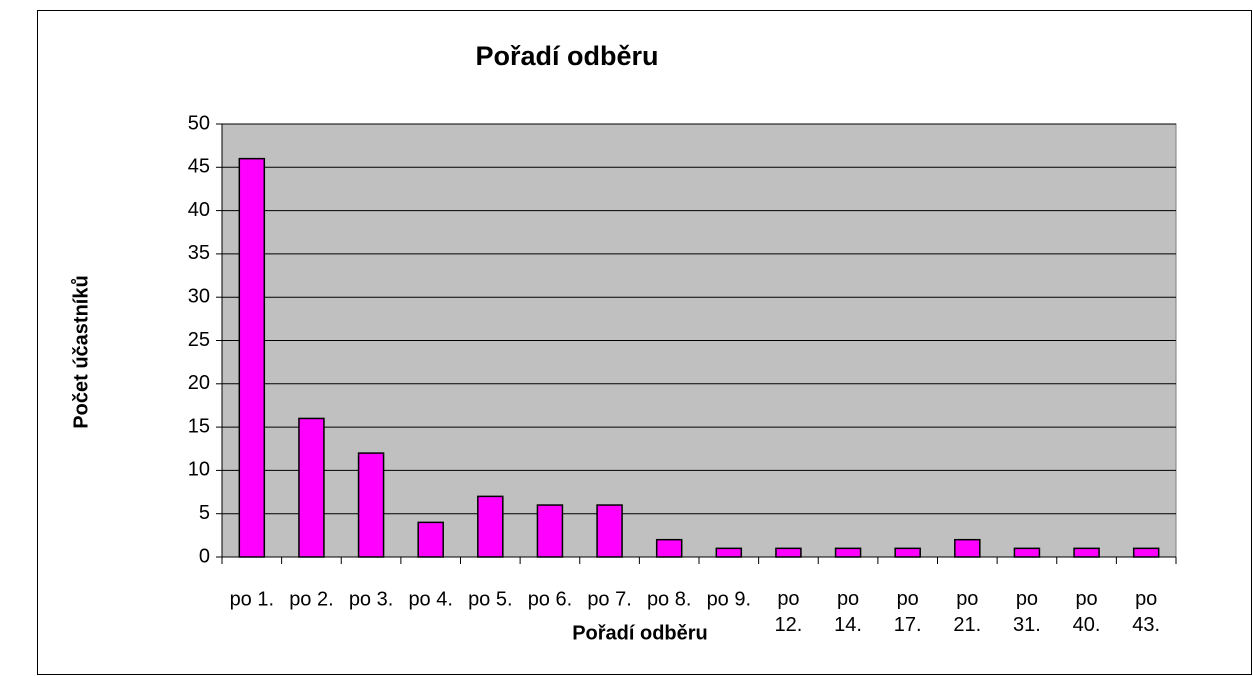  I want to click on y-axis-title: Počet účastníků, so click(81, 351).